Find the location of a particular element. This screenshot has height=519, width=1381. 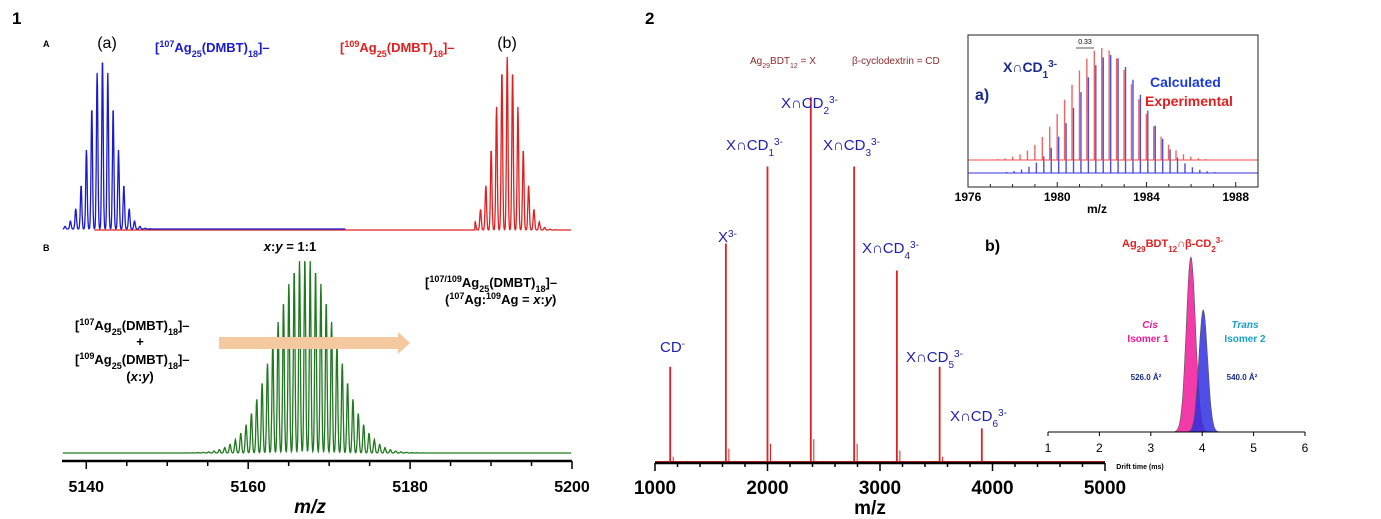

series-calculated is located at coordinates (1113, 114).